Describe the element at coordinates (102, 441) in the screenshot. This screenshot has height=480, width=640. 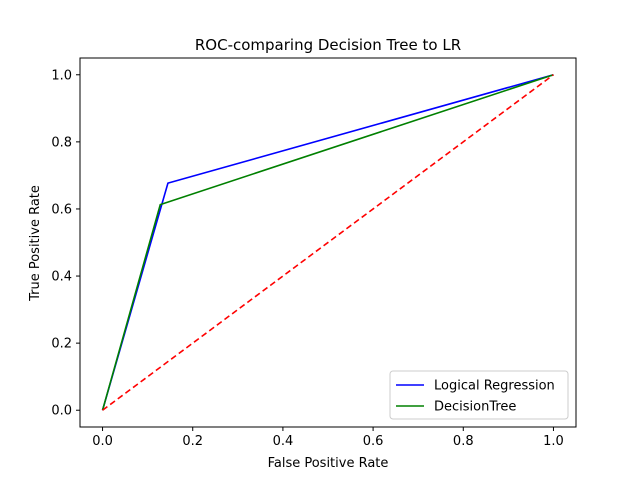
I see `x-tick-label: 0.0` at that location.